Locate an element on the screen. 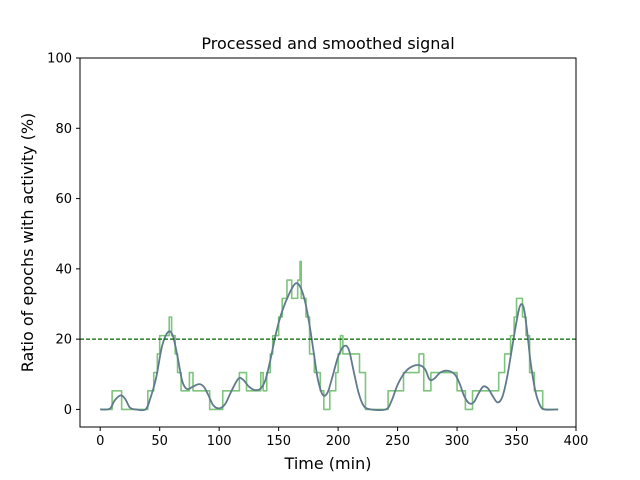 Image resolution: width=640 pixels, height=480 pixels. y-tick-label: 40 is located at coordinates (63, 269).